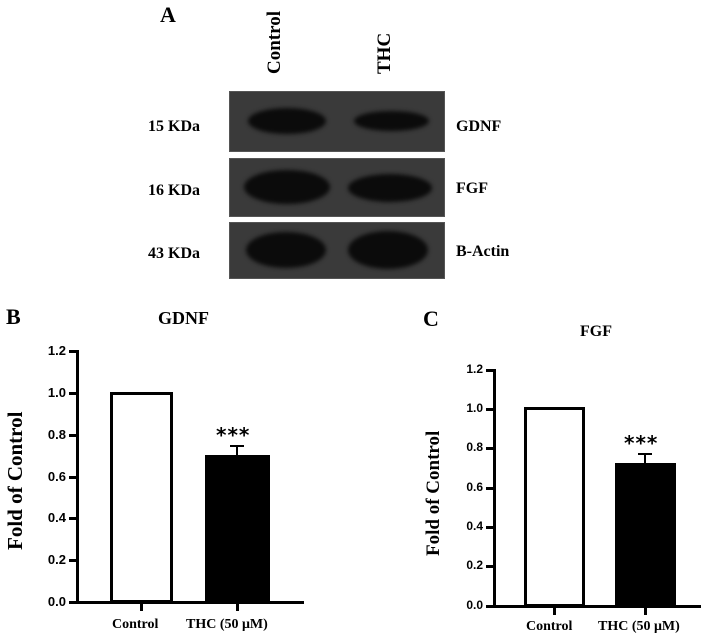  What do you see at coordinates (56, 476) in the screenshot?
I see `y-tick-label-b: 0.6` at bounding box center [56, 476].